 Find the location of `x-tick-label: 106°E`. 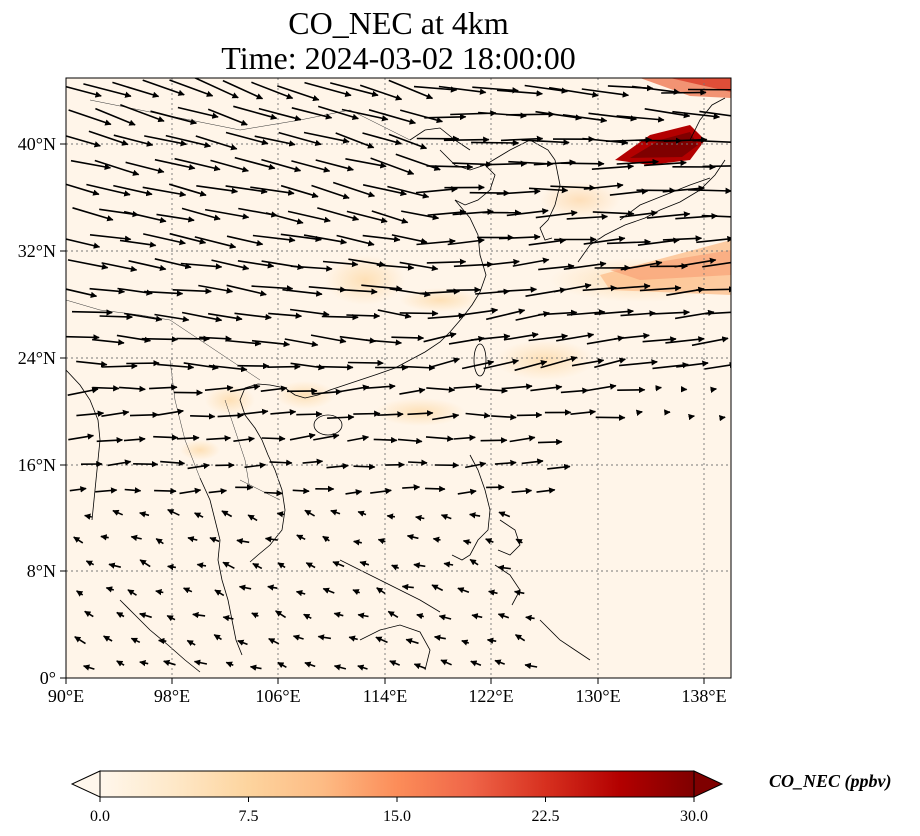

x-tick-label: 106°E is located at coordinates (277, 696).